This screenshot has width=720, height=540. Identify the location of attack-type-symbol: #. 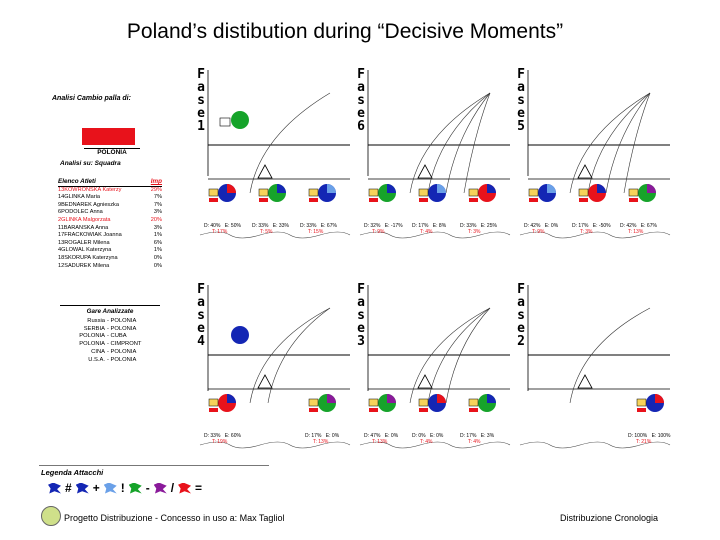
(68, 488).